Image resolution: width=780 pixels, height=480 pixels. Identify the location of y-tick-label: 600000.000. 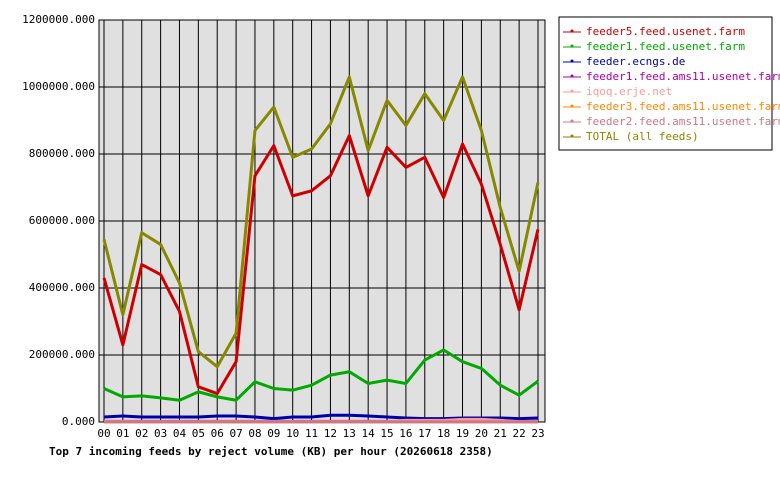
(62, 220).